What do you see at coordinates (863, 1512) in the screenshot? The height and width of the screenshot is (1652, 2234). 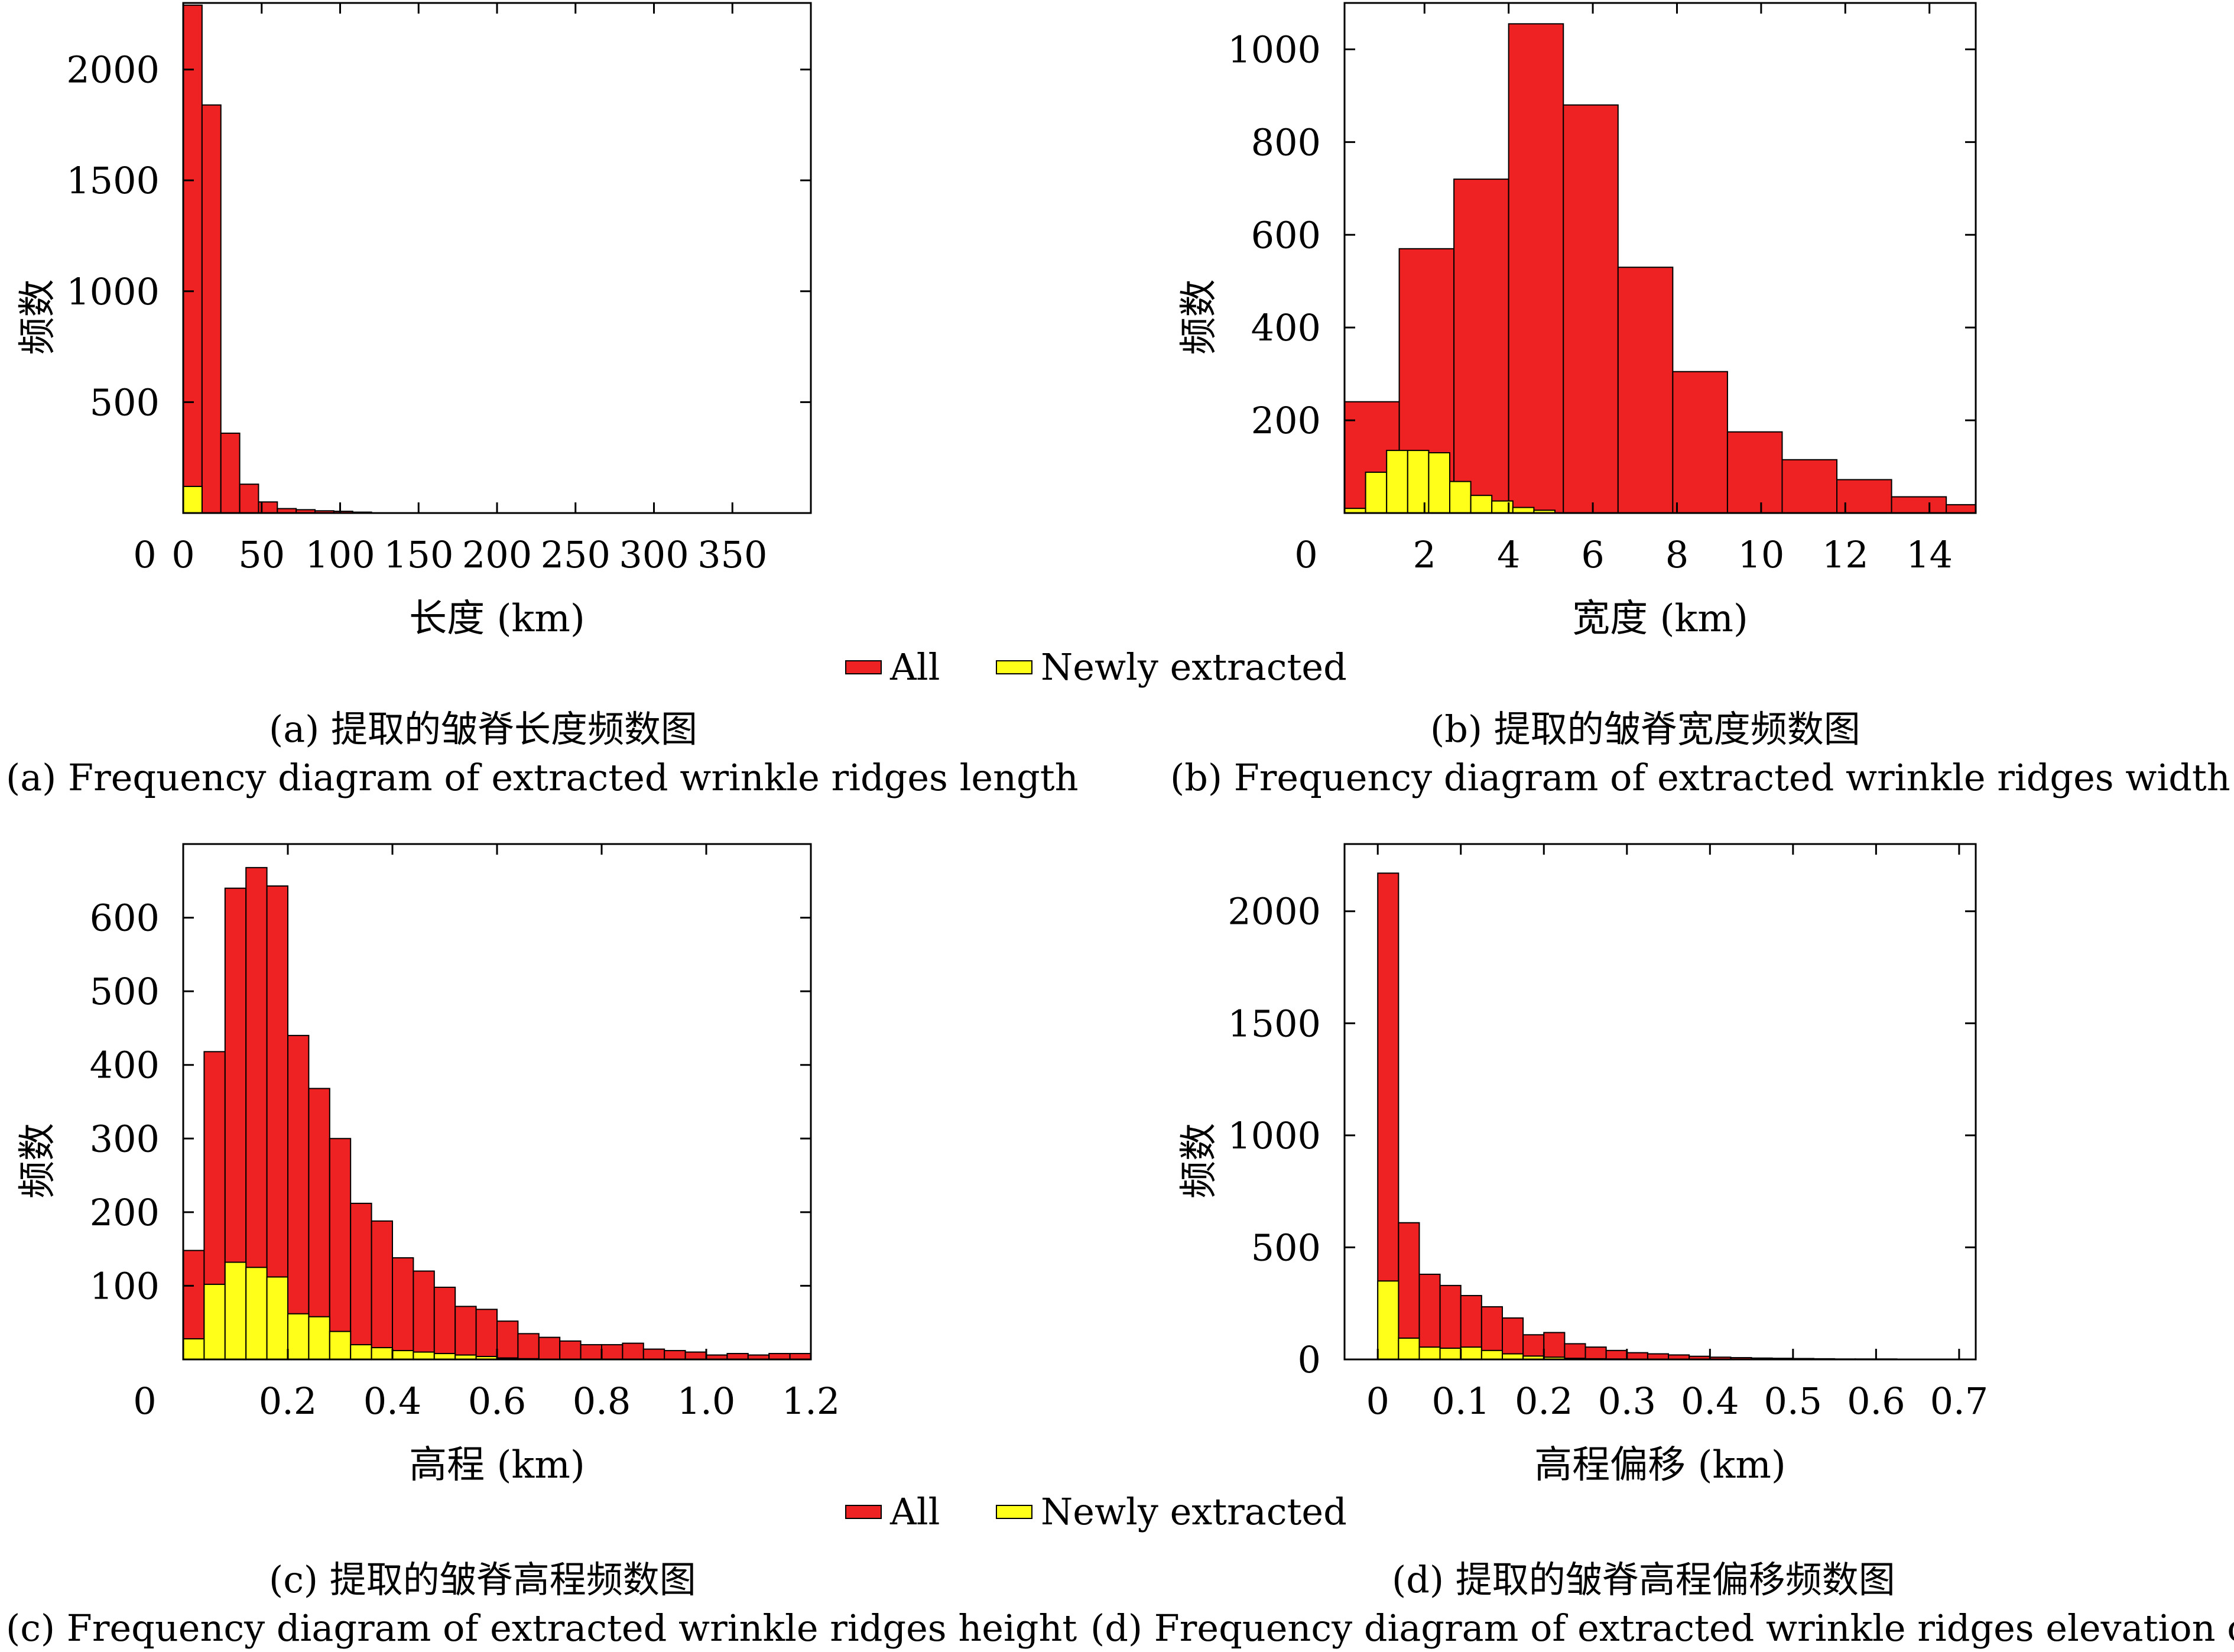 I see `legend-swatch-all` at bounding box center [863, 1512].